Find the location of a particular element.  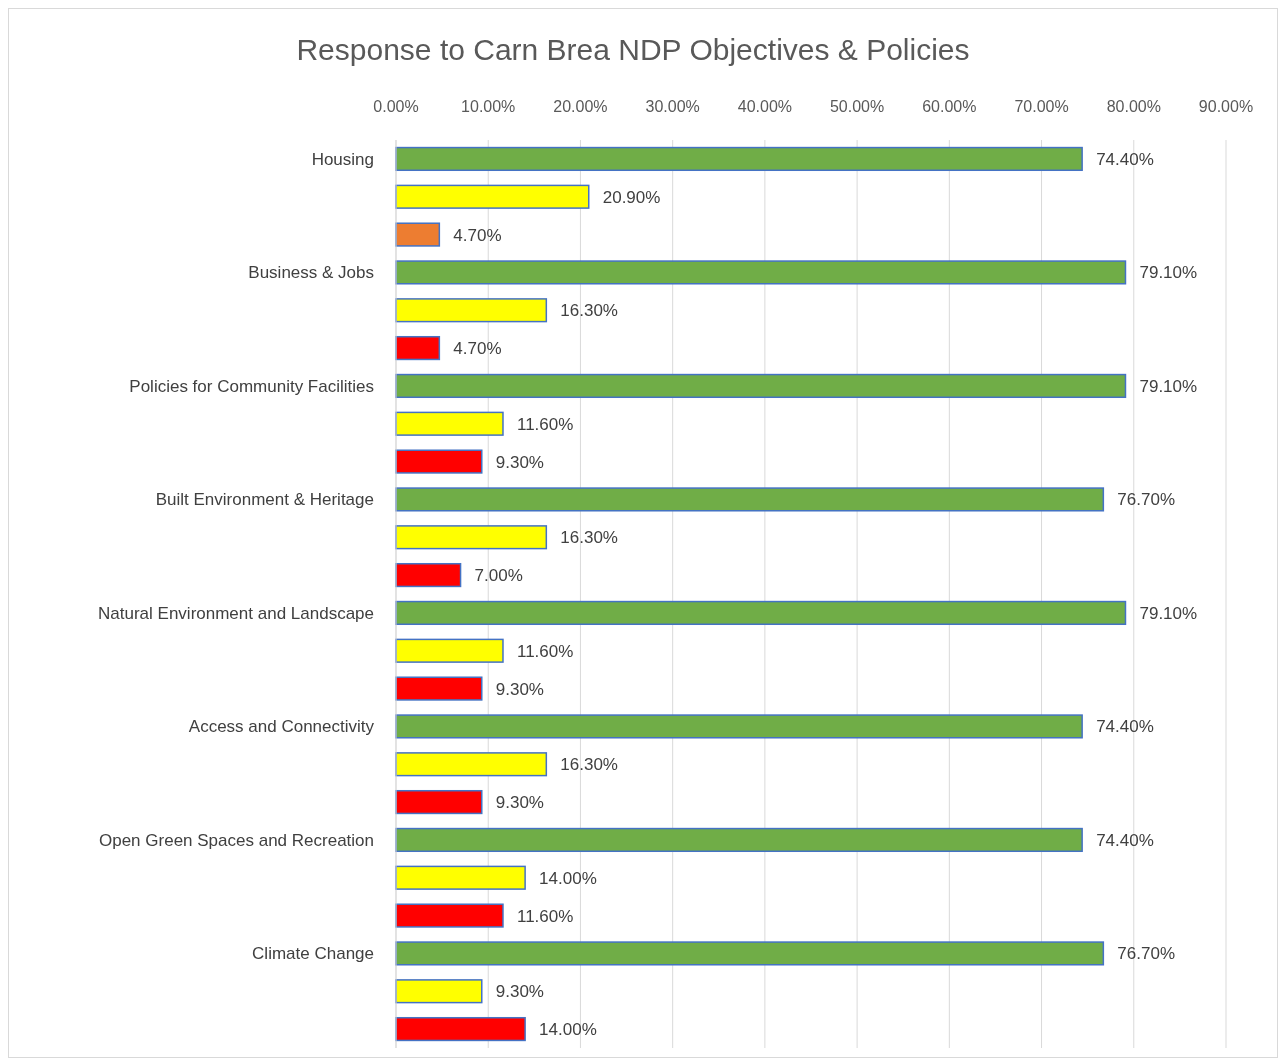

x-tick-label: 40.00% is located at coordinates (765, 106).